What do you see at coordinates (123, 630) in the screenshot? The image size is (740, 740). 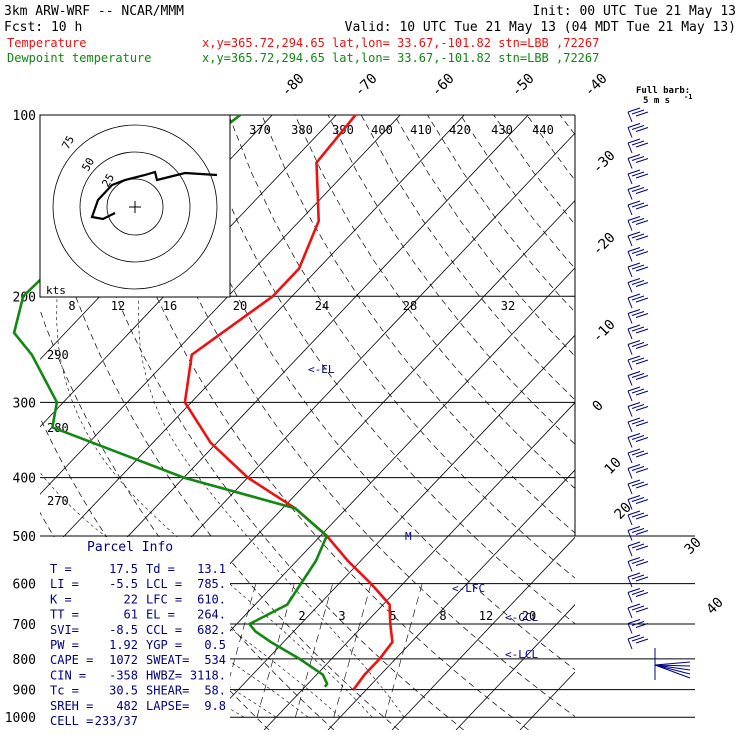 I see `parcel-value: -8.5` at bounding box center [123, 630].